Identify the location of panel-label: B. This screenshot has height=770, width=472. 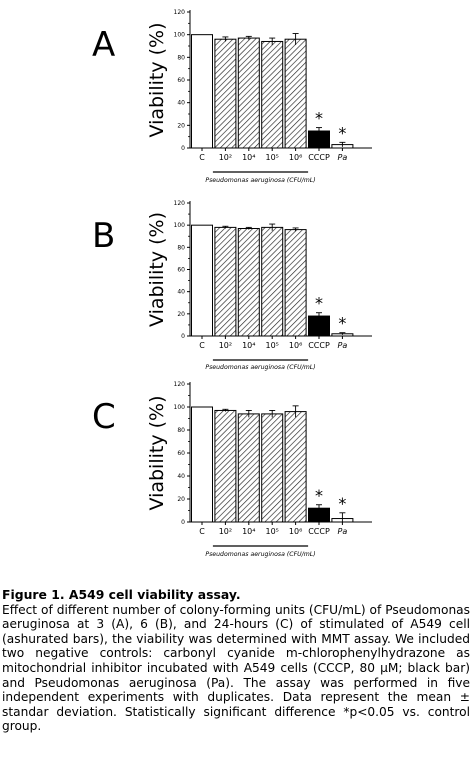
(103, 236).